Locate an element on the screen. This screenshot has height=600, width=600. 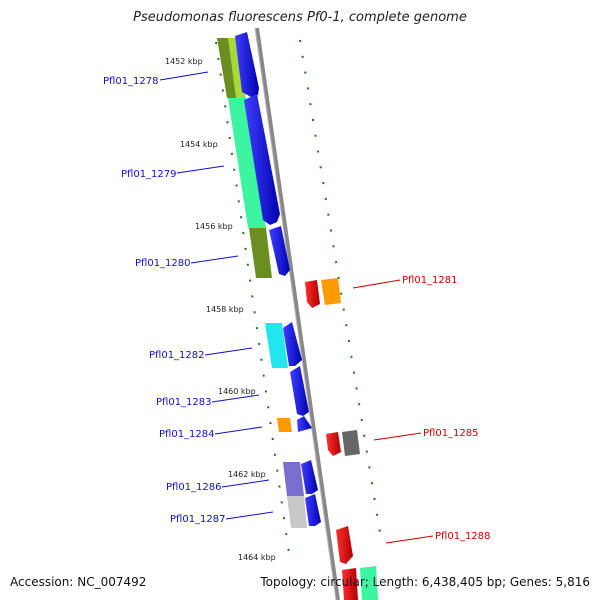
gene-arrow-next-red is located at coordinates (350, 584).